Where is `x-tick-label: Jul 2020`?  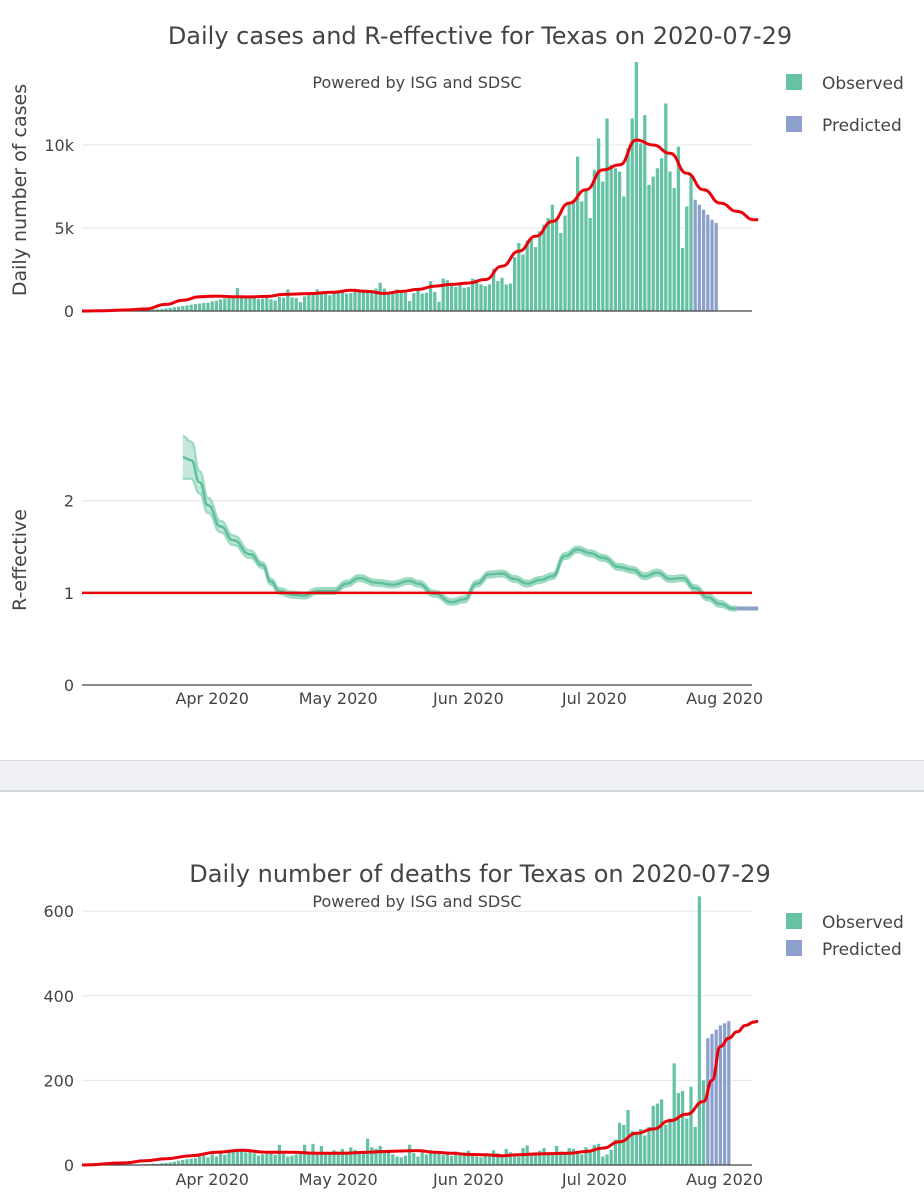 x-tick-label: Jul 2020 is located at coordinates (594, 698).